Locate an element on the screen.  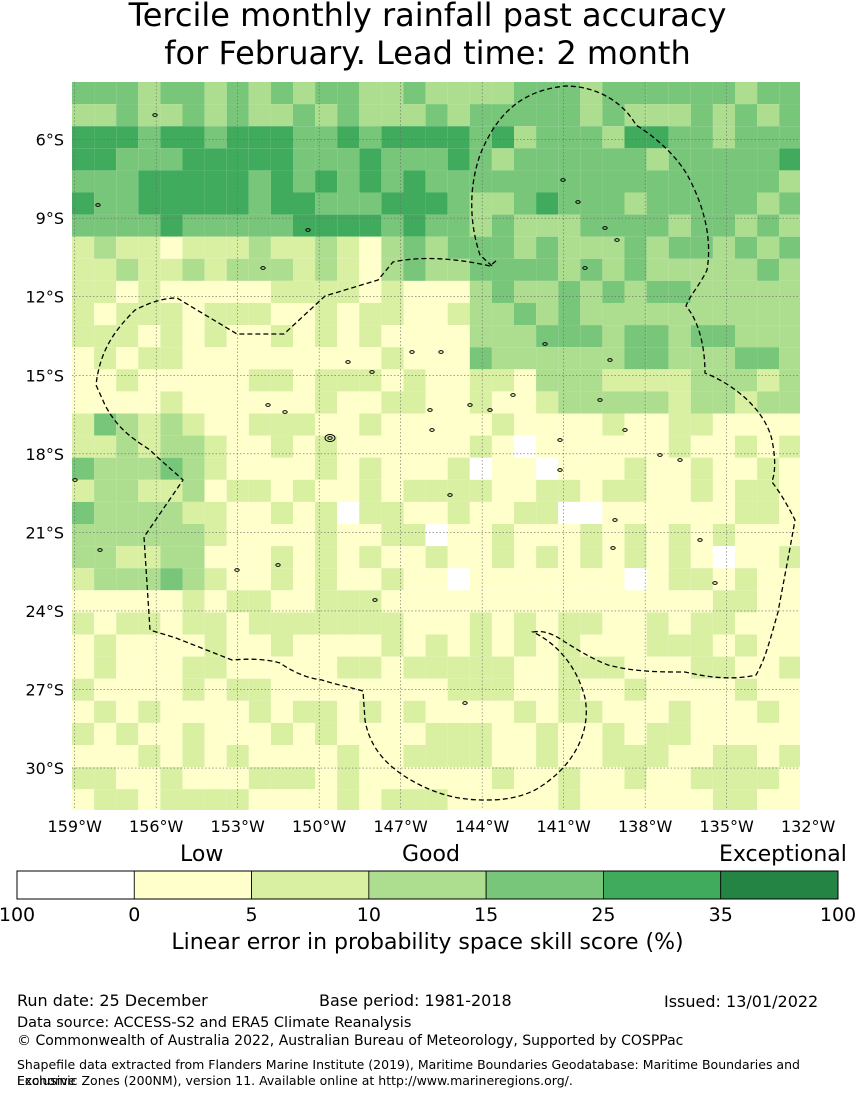
colorbar-segment is located at coordinates (544, 885).